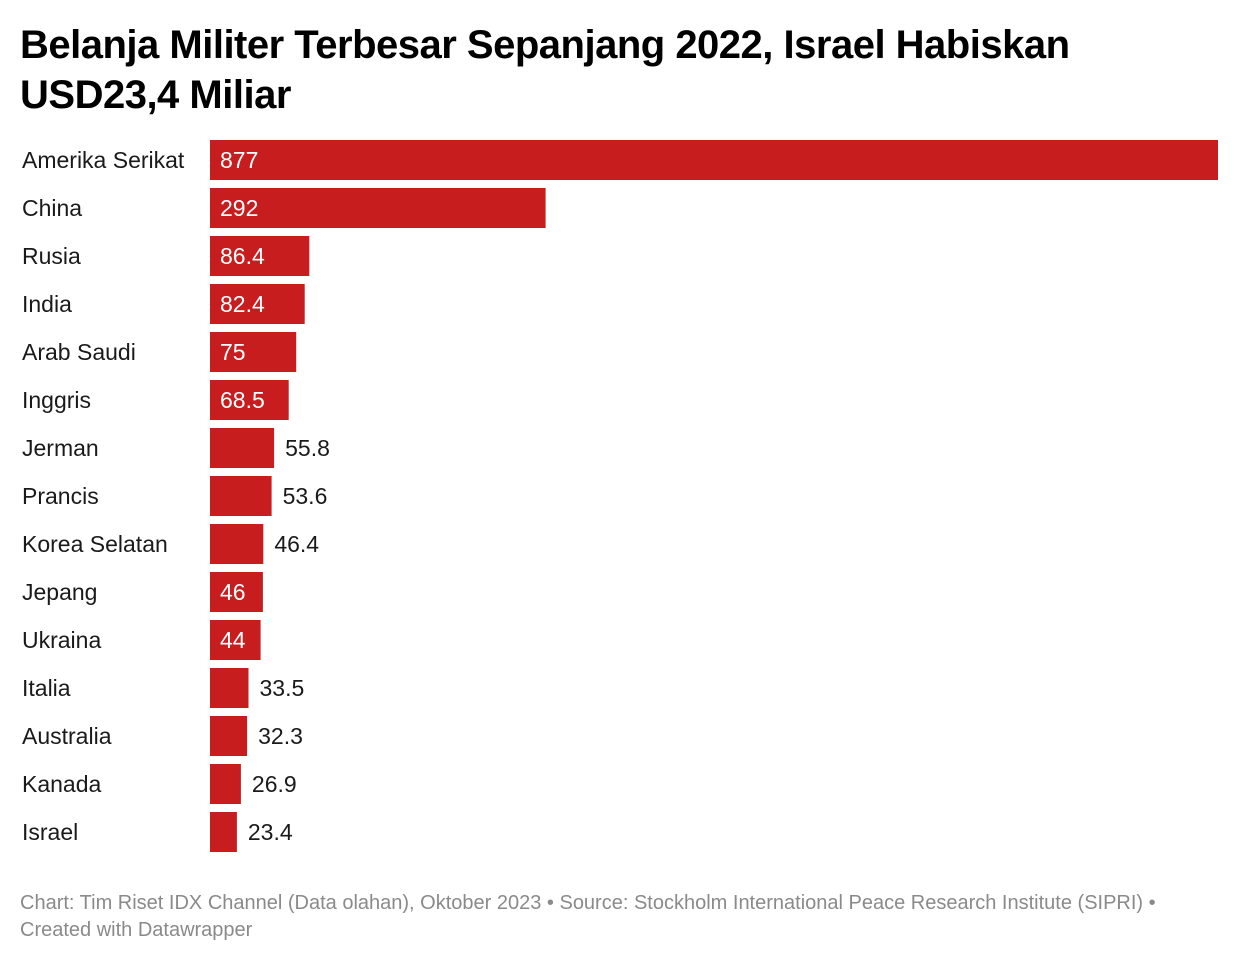 The height and width of the screenshot is (964, 1240). What do you see at coordinates (233, 640) in the screenshot?
I see `value-label: 44` at bounding box center [233, 640].